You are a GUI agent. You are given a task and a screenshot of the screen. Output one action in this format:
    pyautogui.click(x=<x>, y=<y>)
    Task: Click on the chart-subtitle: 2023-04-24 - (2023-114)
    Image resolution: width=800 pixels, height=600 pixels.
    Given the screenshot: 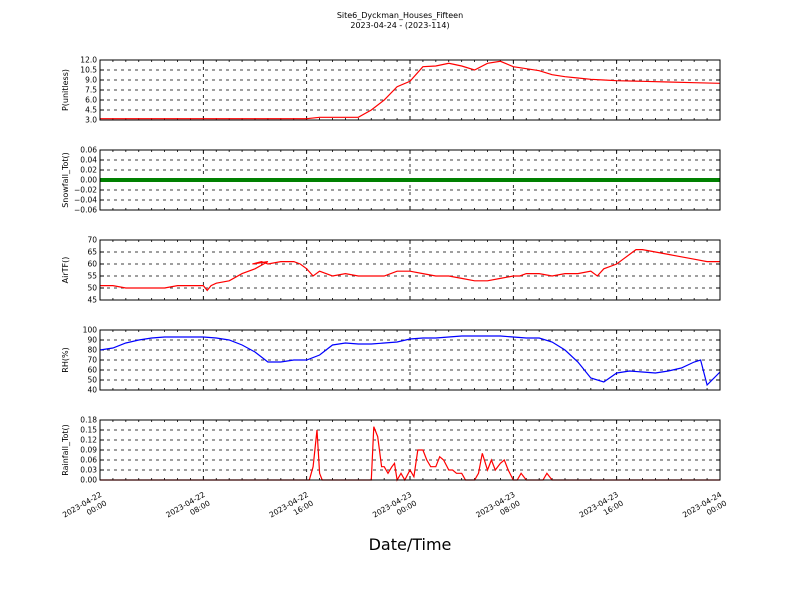 What is the action you would take?
    pyautogui.click(x=399, y=25)
    